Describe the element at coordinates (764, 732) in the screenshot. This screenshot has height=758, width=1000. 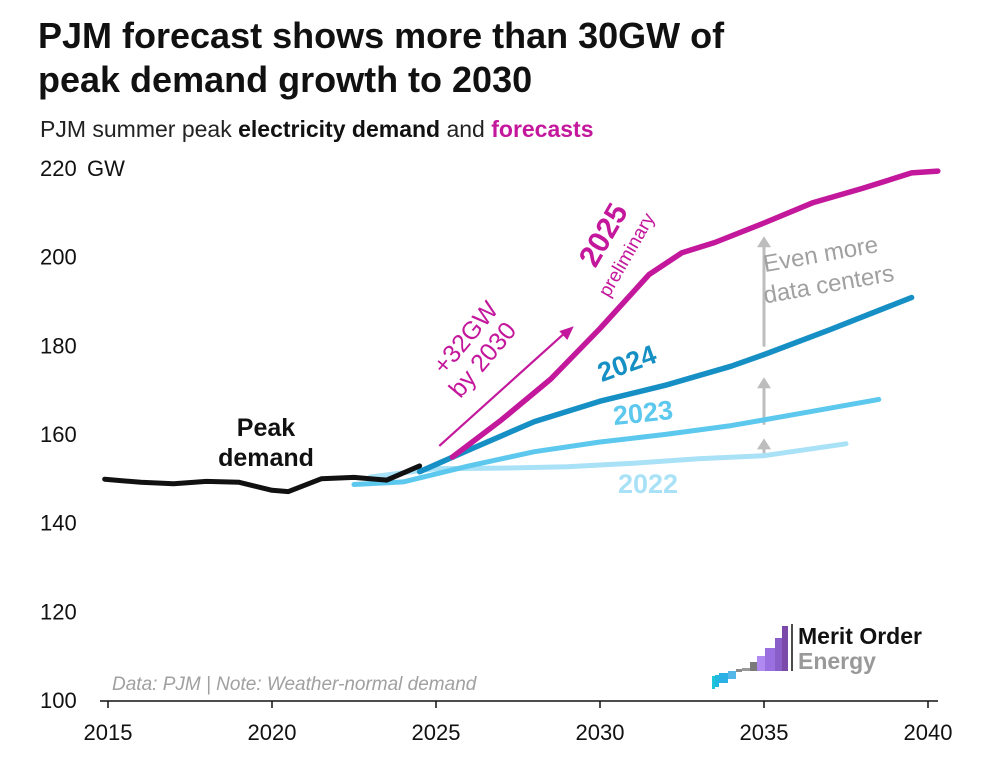
I see `x-tick-label: 2035` at that location.